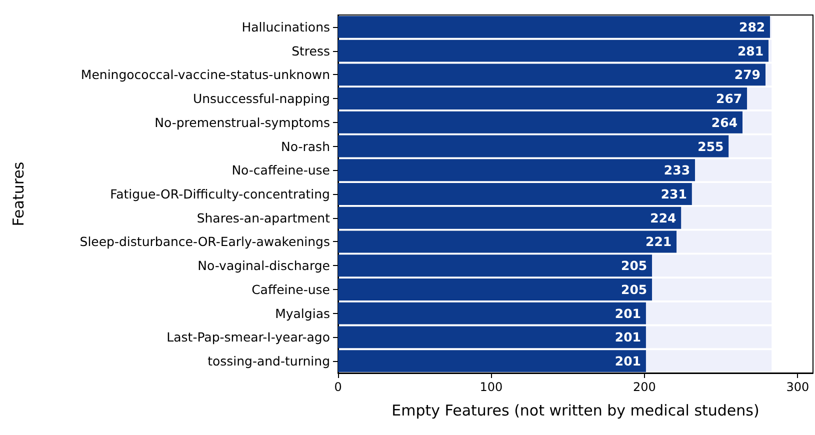 This screenshot has width=815, height=435. I want to click on data-label: 282, so click(752, 26).